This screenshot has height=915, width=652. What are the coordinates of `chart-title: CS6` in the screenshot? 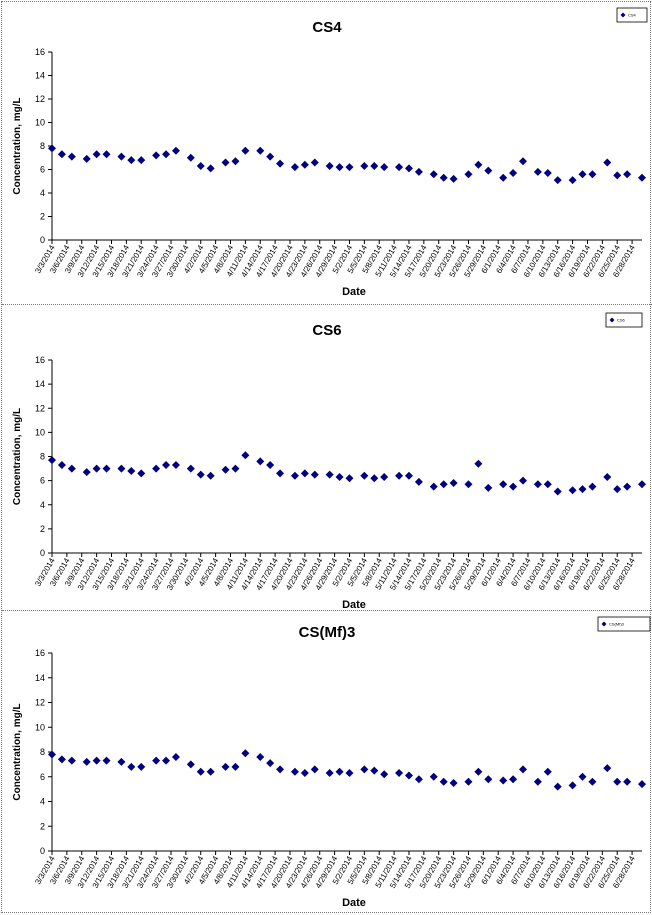 It's located at (326, 330).